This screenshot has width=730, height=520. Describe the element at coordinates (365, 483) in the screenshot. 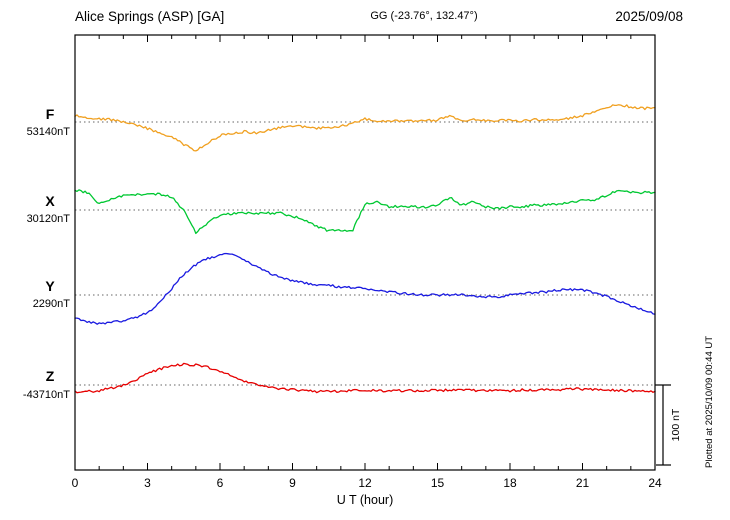

I see `x-tick-label: 12` at that location.